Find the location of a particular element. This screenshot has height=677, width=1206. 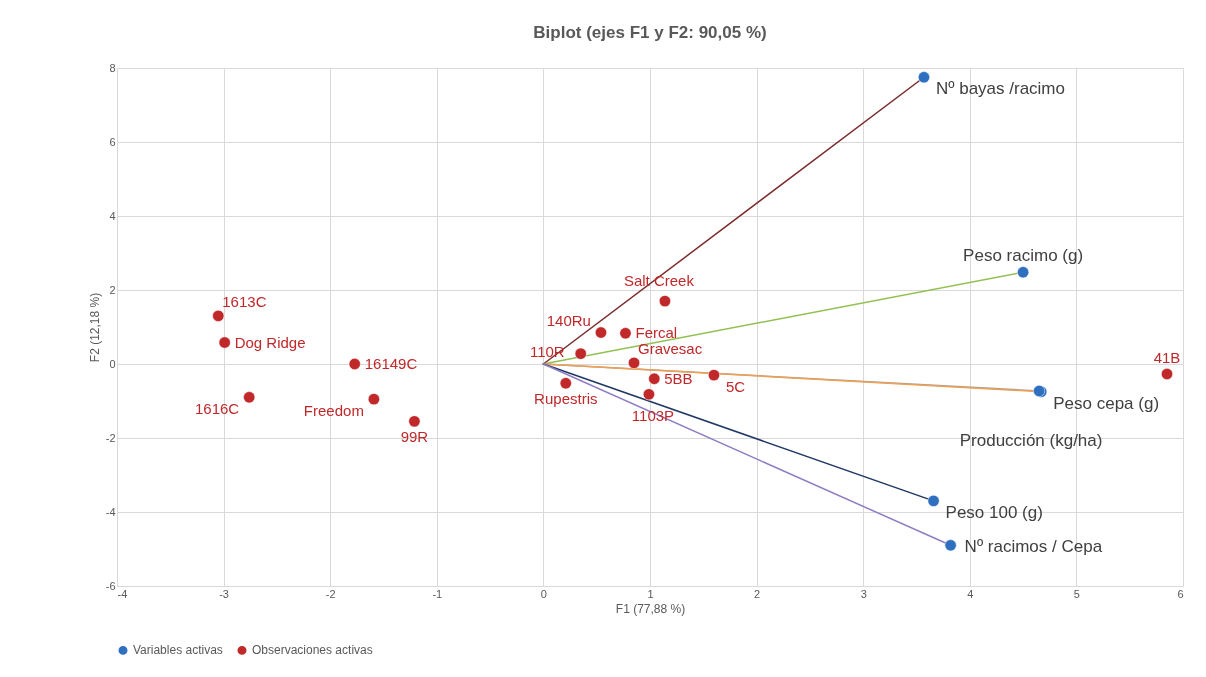

annotation: Salt Creek is located at coordinates (659, 281).